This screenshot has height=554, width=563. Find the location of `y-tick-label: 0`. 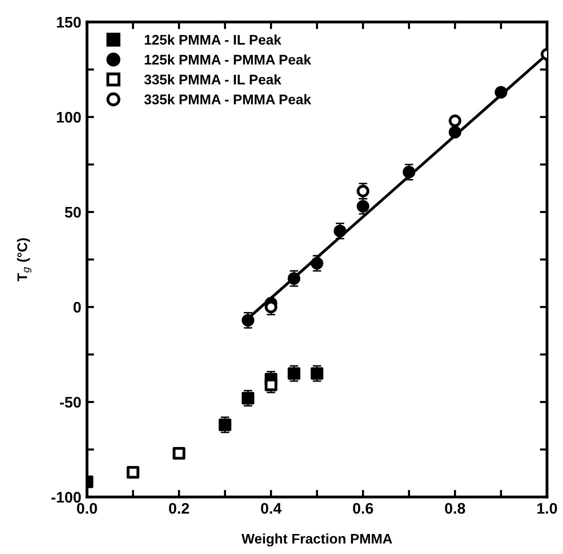

y-tick-label: 0 is located at coordinates (77, 307).